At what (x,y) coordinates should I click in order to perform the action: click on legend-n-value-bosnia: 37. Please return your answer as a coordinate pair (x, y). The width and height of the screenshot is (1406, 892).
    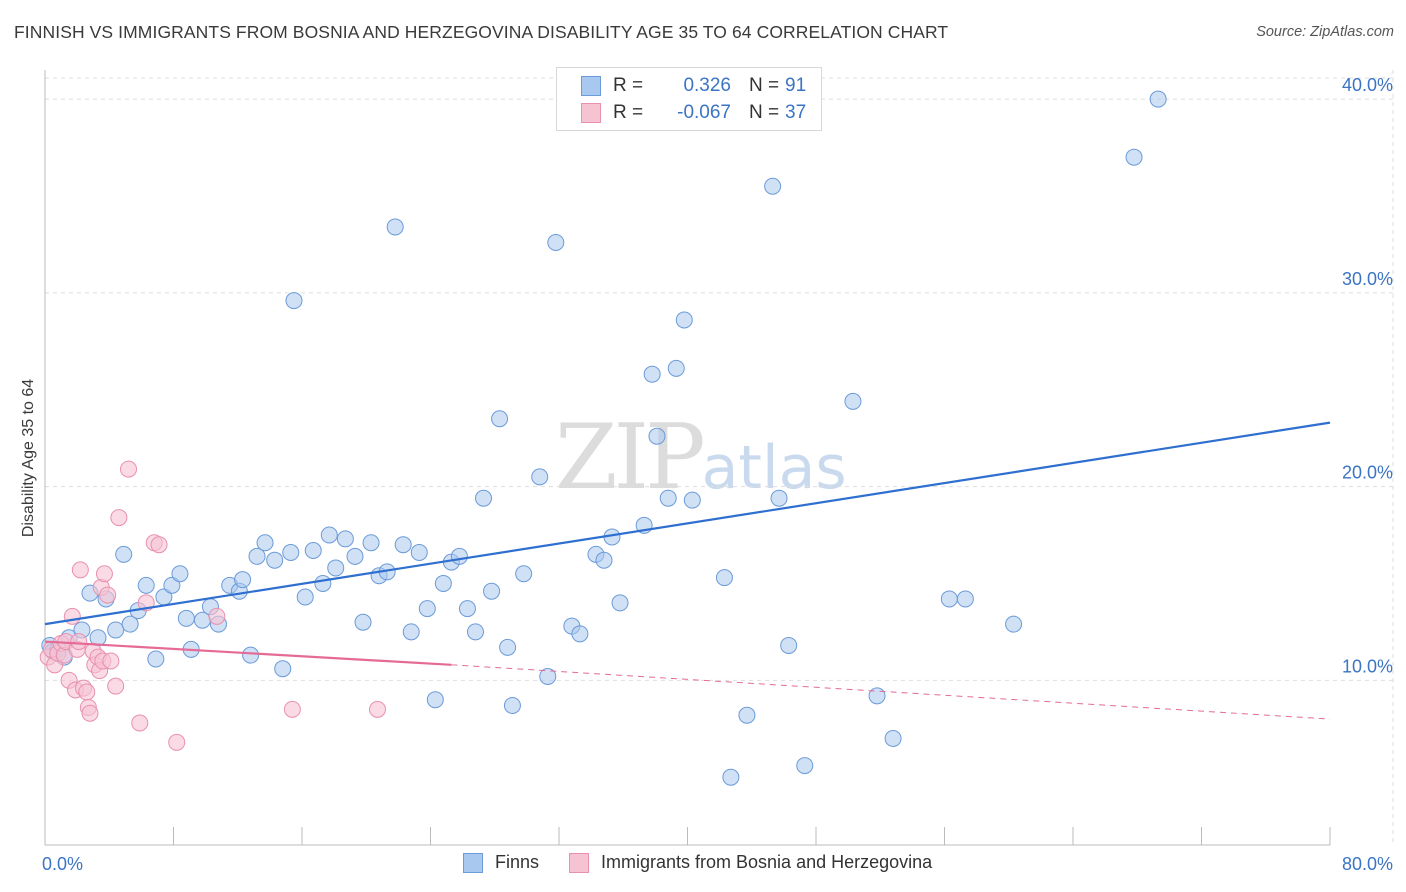
    Looking at the image, I should click on (796, 112).